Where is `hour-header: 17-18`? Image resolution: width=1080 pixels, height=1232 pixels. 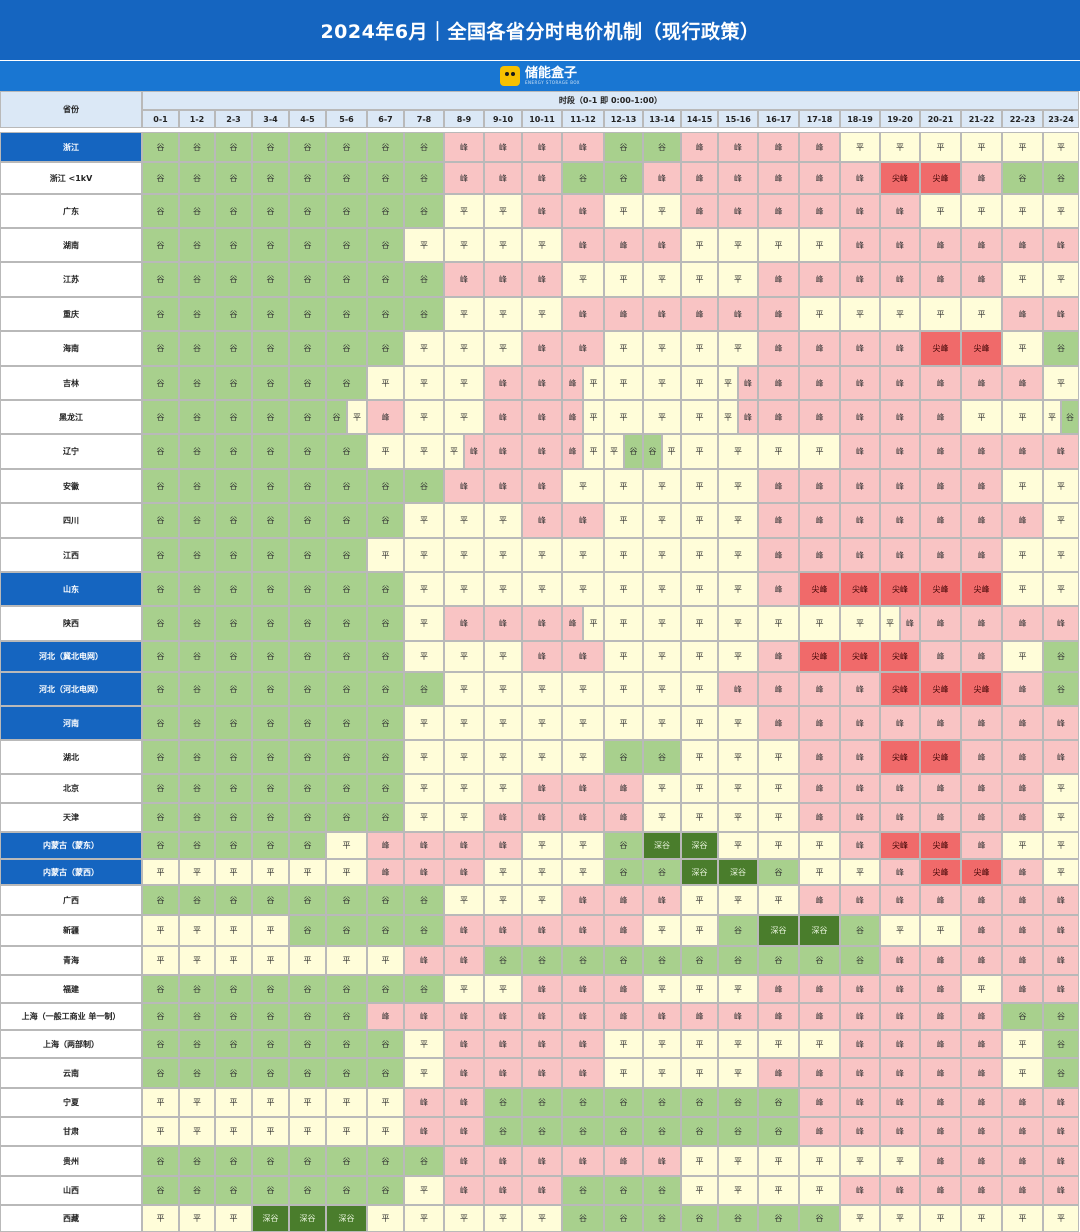
hour-header: 17-18 is located at coordinates (819, 119).